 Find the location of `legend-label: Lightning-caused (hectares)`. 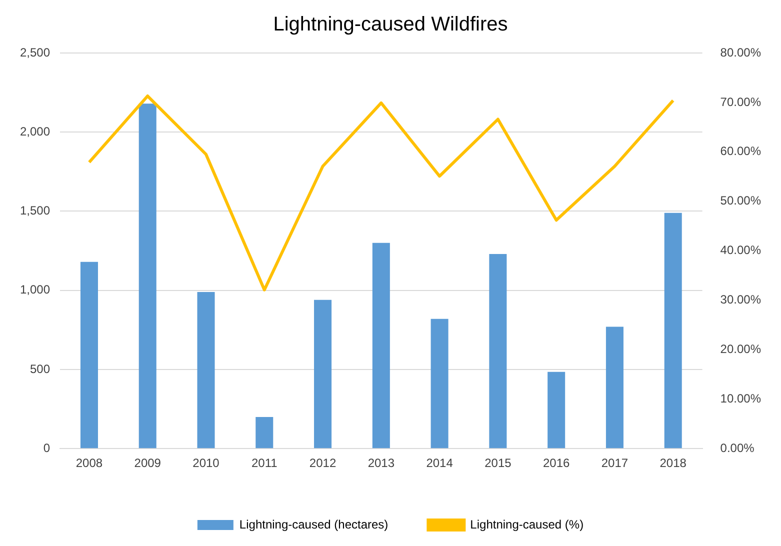

legend-label: Lightning-caused (hectares) is located at coordinates (313, 524).